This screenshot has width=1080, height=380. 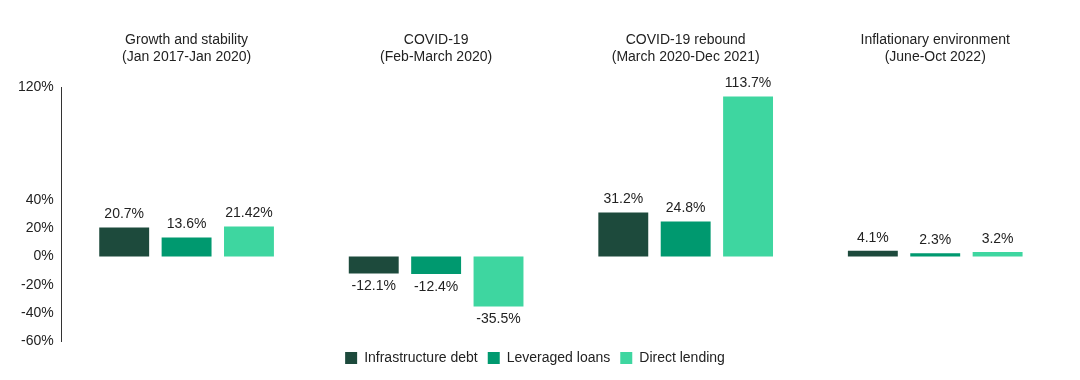 What do you see at coordinates (685, 48) in the screenshot?
I see `x-tick-label: COVID-19 rebound (March 2020-Dec 2021)` at bounding box center [685, 48].